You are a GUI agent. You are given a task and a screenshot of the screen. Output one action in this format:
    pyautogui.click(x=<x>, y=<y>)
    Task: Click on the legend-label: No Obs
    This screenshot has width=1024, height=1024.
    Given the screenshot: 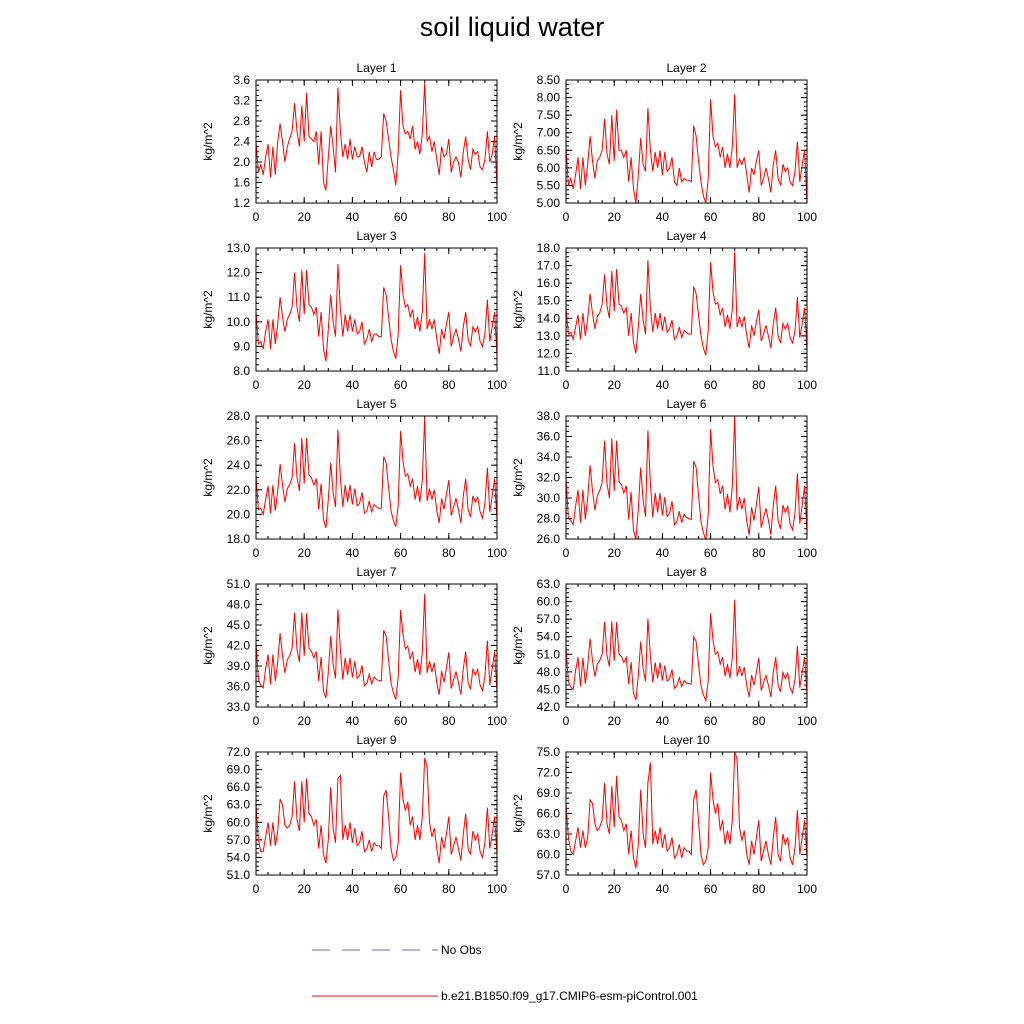 What is the action you would take?
    pyautogui.click(x=461, y=950)
    